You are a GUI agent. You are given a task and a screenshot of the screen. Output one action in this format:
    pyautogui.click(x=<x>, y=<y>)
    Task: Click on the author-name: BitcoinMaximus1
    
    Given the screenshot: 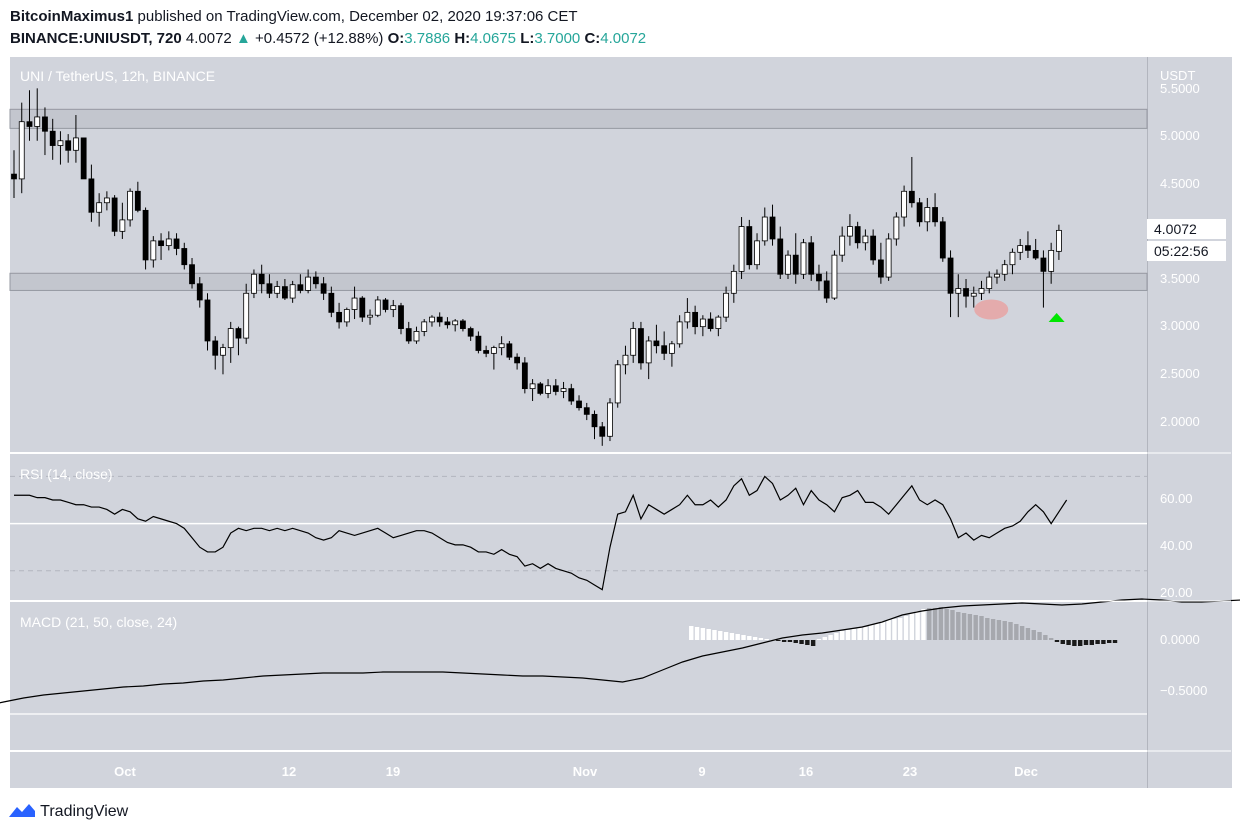 What is the action you would take?
    pyautogui.click(x=72, y=16)
    